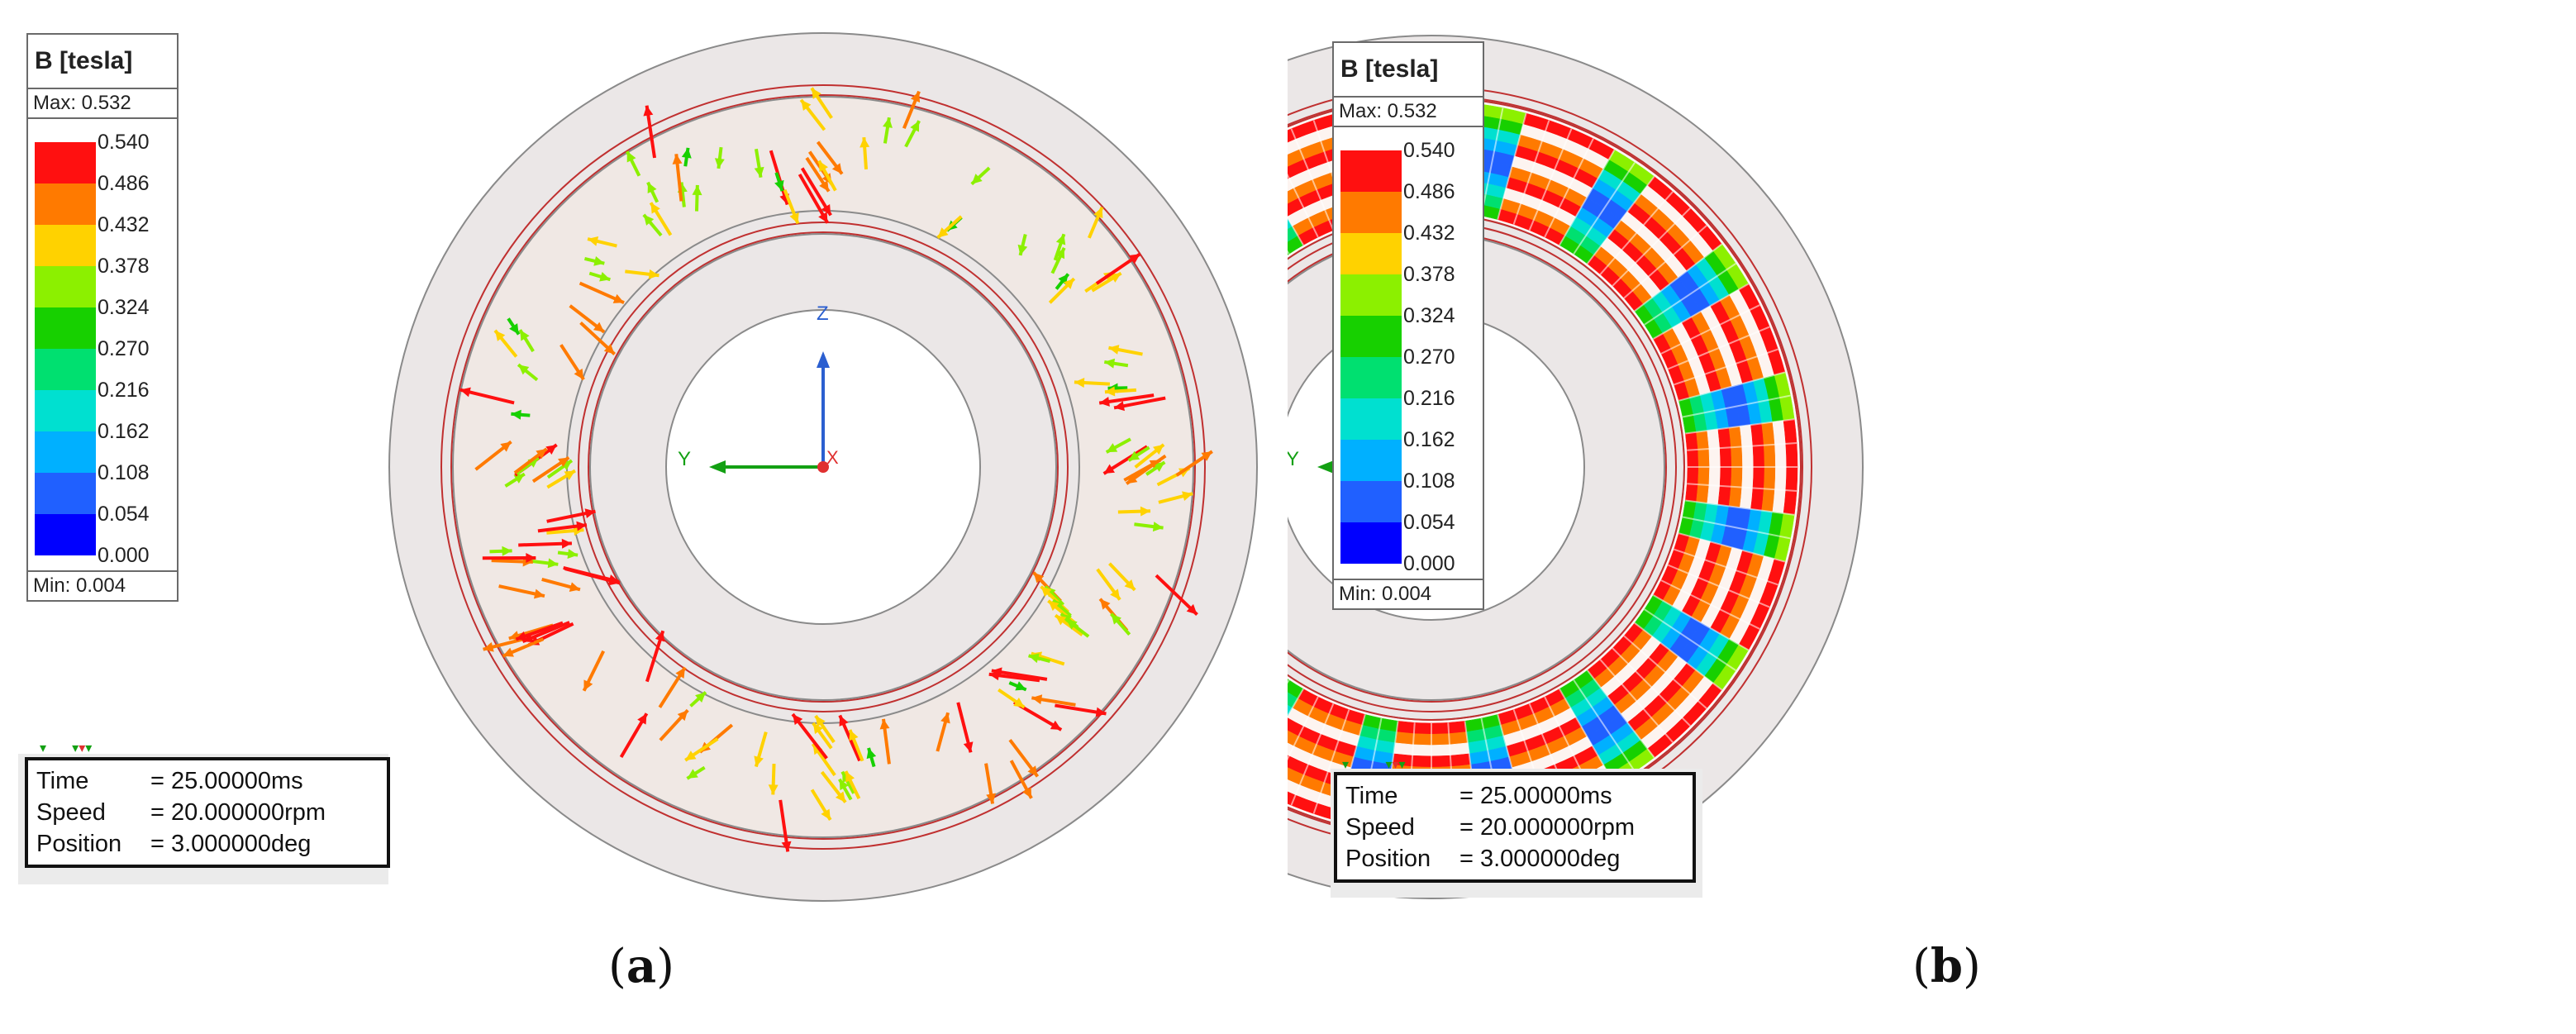 Image resolution: width=2576 pixels, height=1034 pixels. What do you see at coordinates (124, 348) in the screenshot?
I see `legend-tick: 0.270` at bounding box center [124, 348].